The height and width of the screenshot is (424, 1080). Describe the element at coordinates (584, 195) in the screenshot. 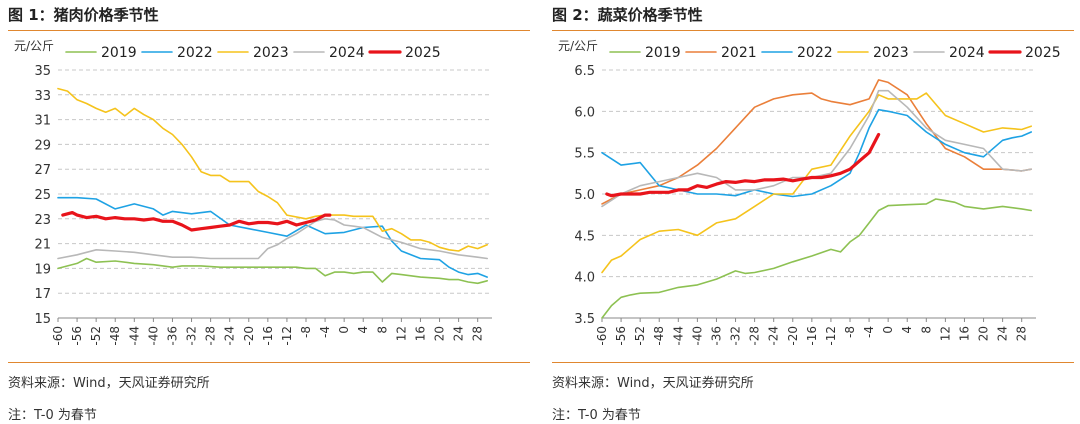

I see `y-tick-label: 5.0` at that location.